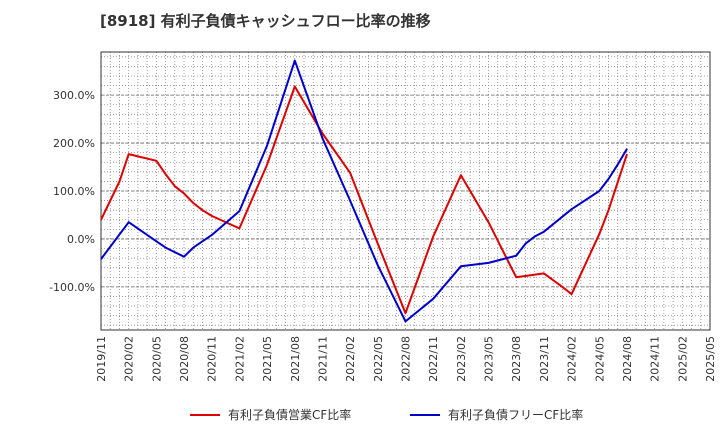  Describe the element at coordinates (627, 359) in the screenshot. I see `x-tick-label: 2024/08` at that location.